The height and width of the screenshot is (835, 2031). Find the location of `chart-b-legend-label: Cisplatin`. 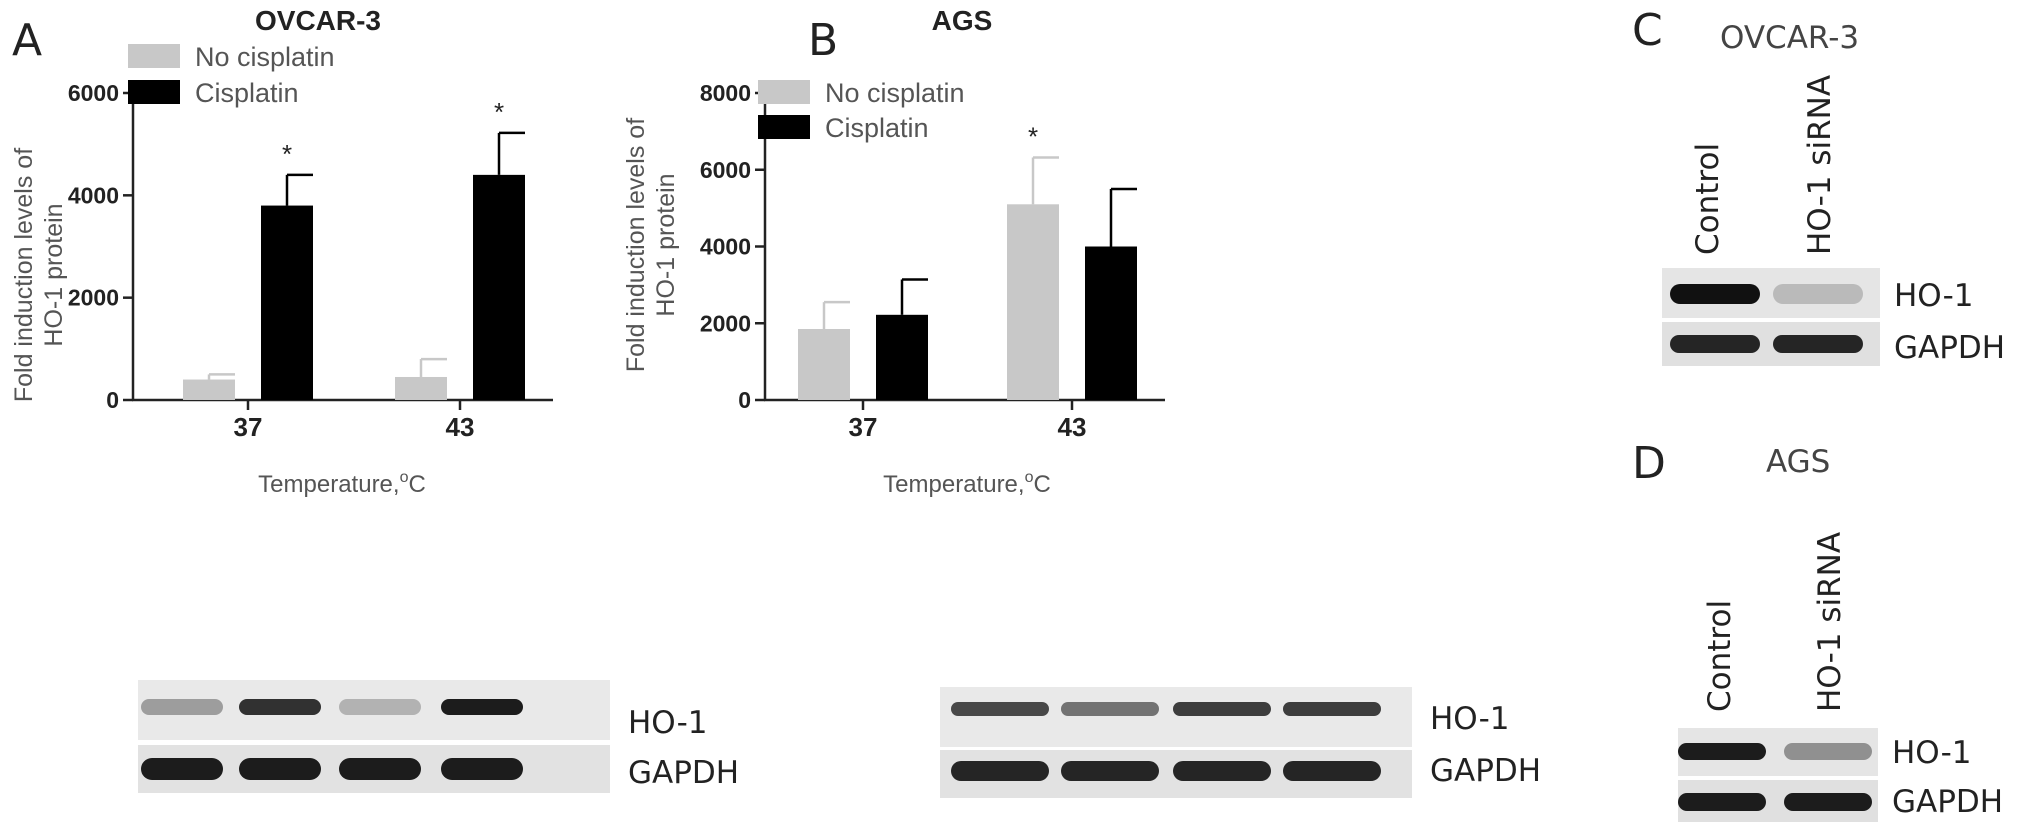

chart-b-legend-label: Cisplatin is located at coordinates (877, 128).